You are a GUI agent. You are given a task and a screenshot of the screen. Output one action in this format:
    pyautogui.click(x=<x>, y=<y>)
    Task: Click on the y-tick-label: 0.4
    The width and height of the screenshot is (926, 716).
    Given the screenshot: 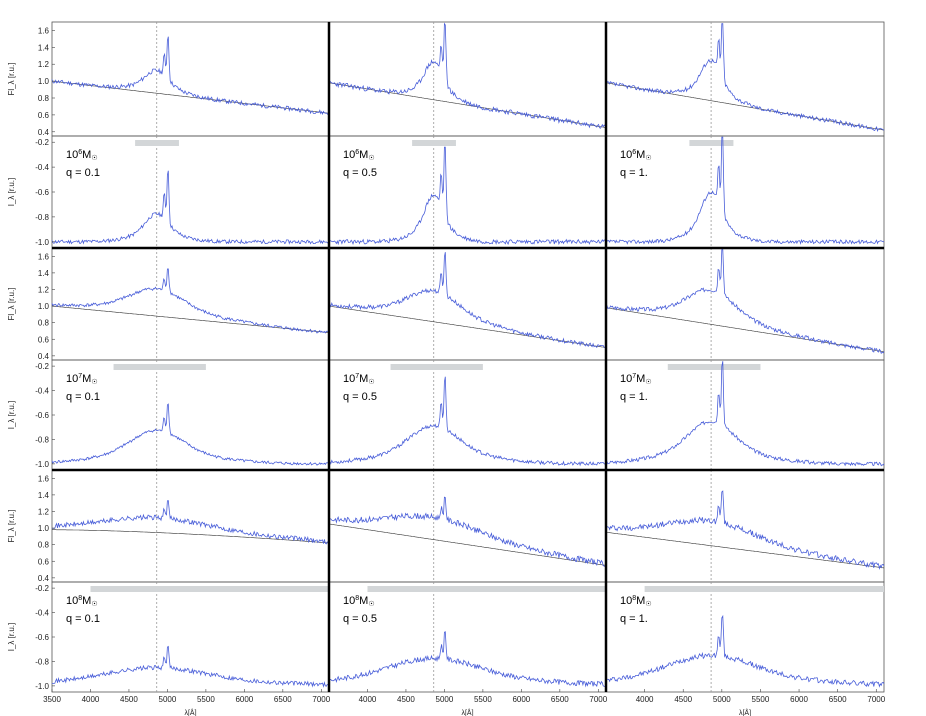 What is the action you would take?
    pyautogui.click(x=44, y=356)
    